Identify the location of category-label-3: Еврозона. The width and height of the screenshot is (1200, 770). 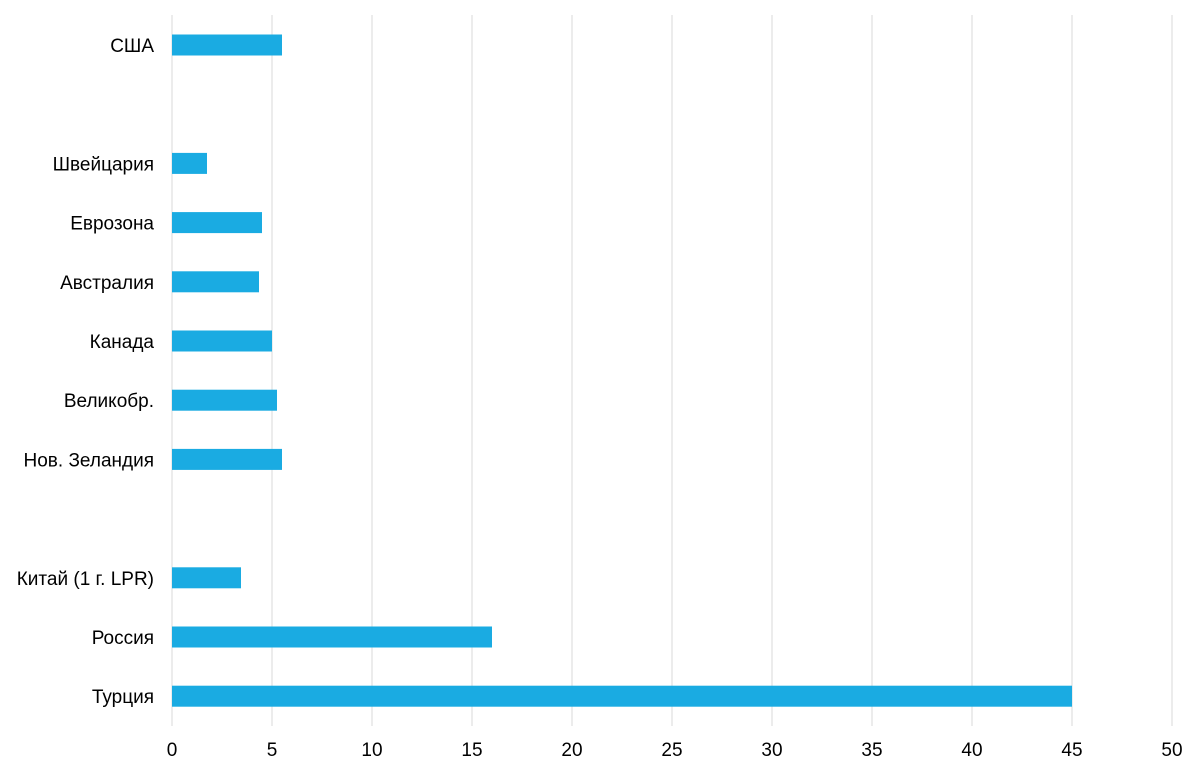
(112, 224).